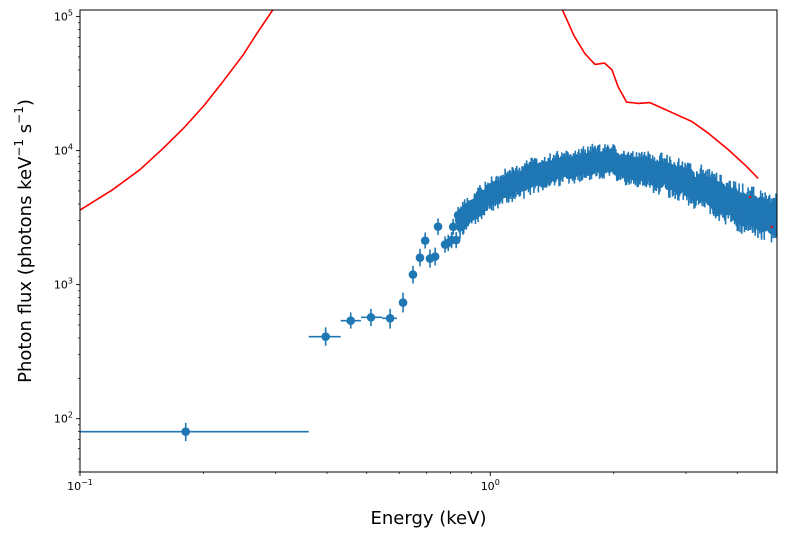 The height and width of the screenshot is (536, 787). I want to click on y-tick-exp: 4, so click(70, 147).